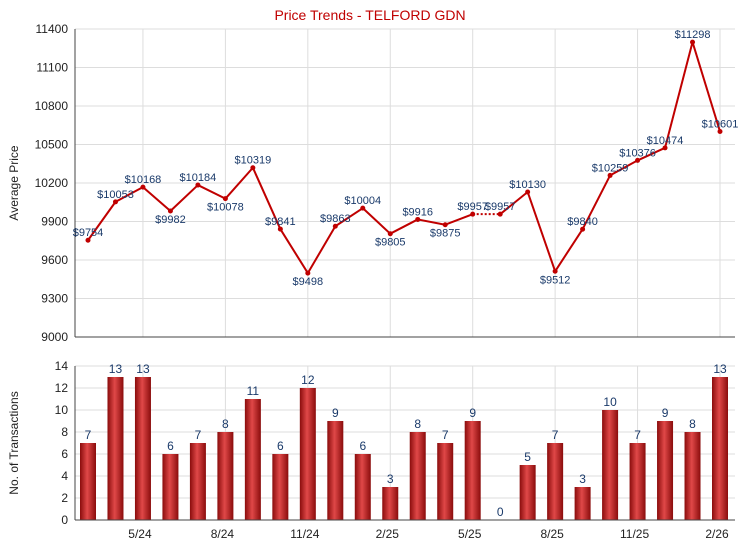  Describe the element at coordinates (362, 201) in the screenshot. I see `price-label: $10004` at that location.